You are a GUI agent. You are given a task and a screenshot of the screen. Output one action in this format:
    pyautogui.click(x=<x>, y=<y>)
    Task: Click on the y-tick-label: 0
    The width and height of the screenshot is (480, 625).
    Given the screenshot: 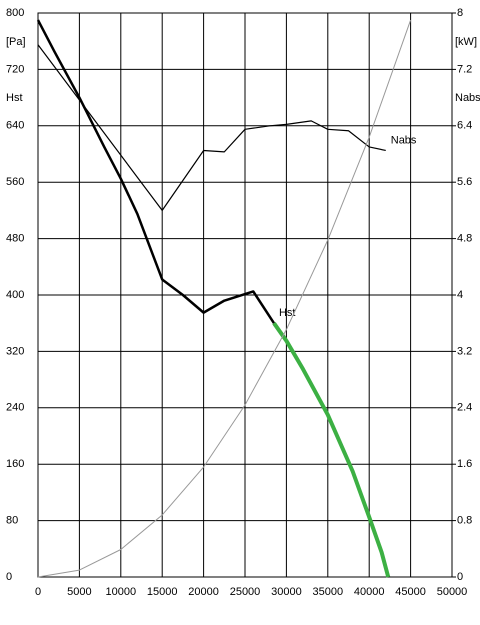 What is the action you would take?
    pyautogui.click(x=9, y=577)
    